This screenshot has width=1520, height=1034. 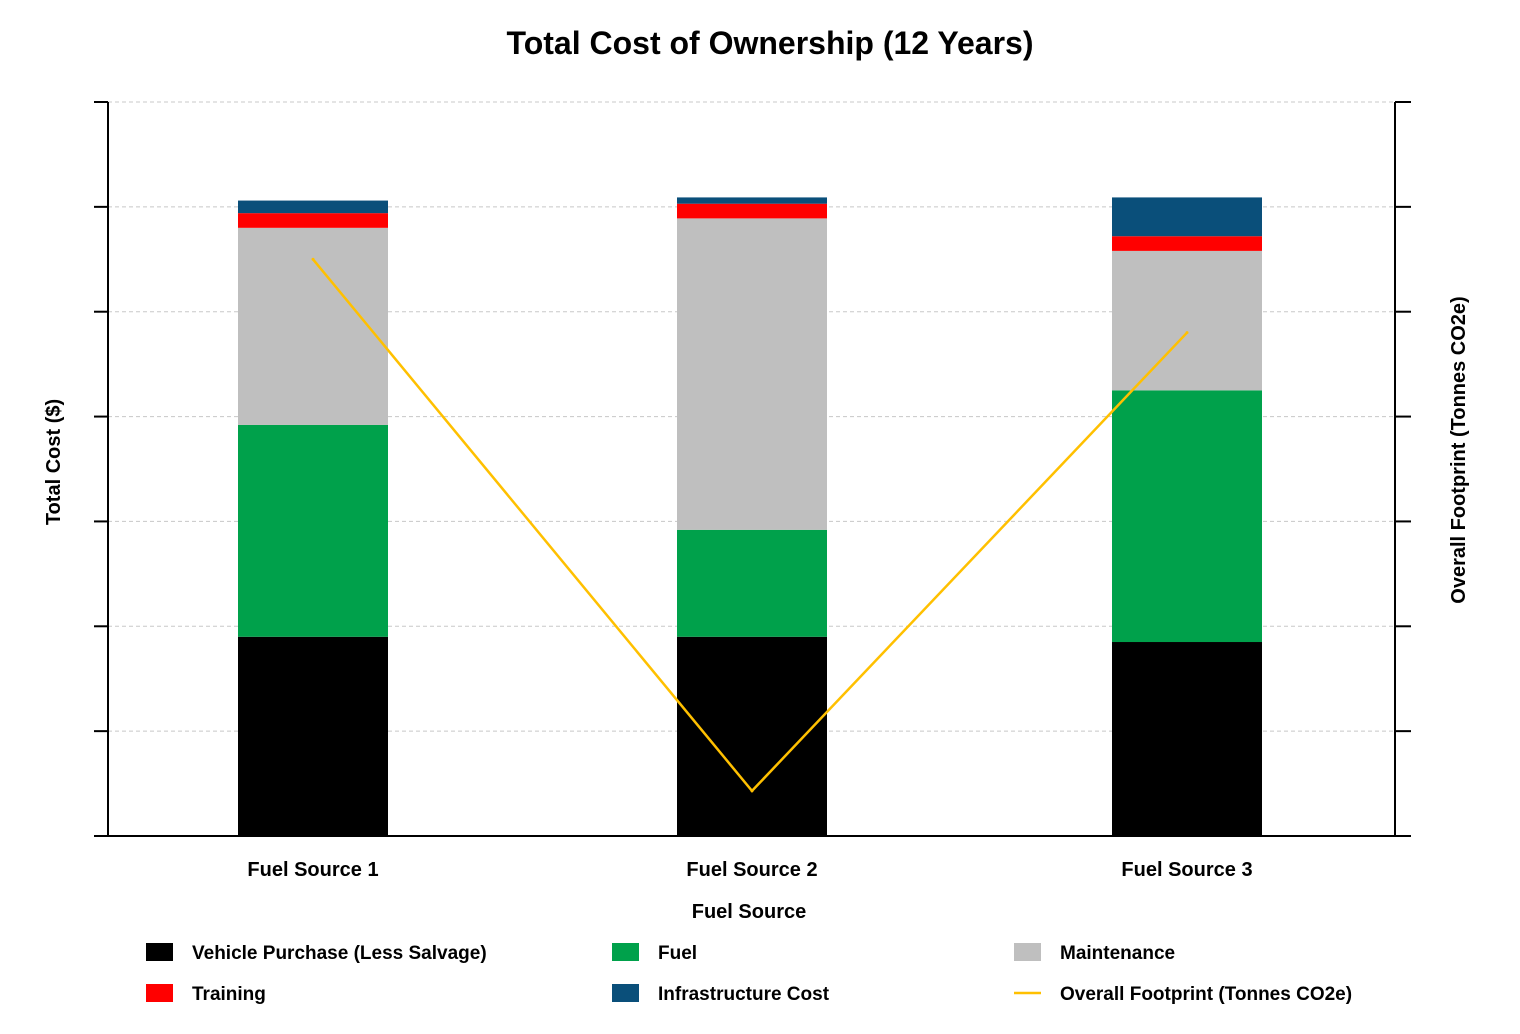 What do you see at coordinates (749, 912) in the screenshot?
I see `x-axis-label: Fuel Source` at bounding box center [749, 912].